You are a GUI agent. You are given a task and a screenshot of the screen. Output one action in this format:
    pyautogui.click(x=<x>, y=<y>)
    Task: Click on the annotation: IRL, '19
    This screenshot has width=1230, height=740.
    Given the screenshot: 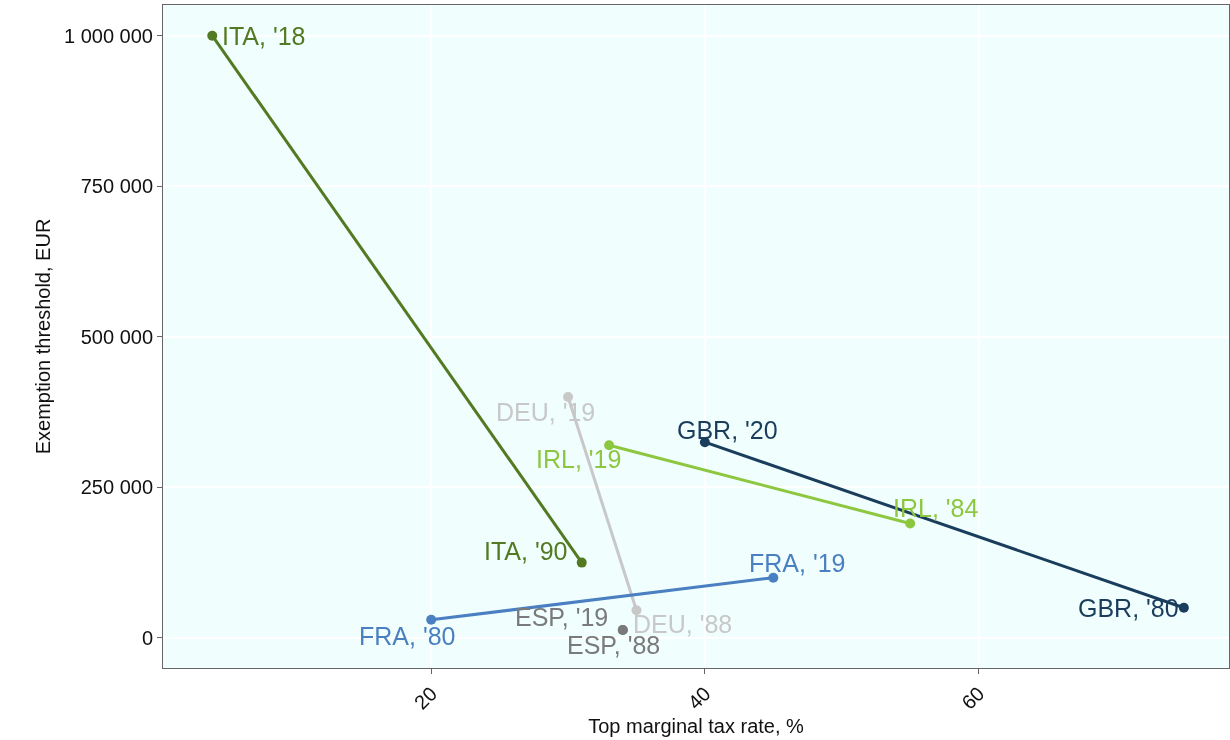 What is the action you would take?
    pyautogui.click(x=579, y=459)
    